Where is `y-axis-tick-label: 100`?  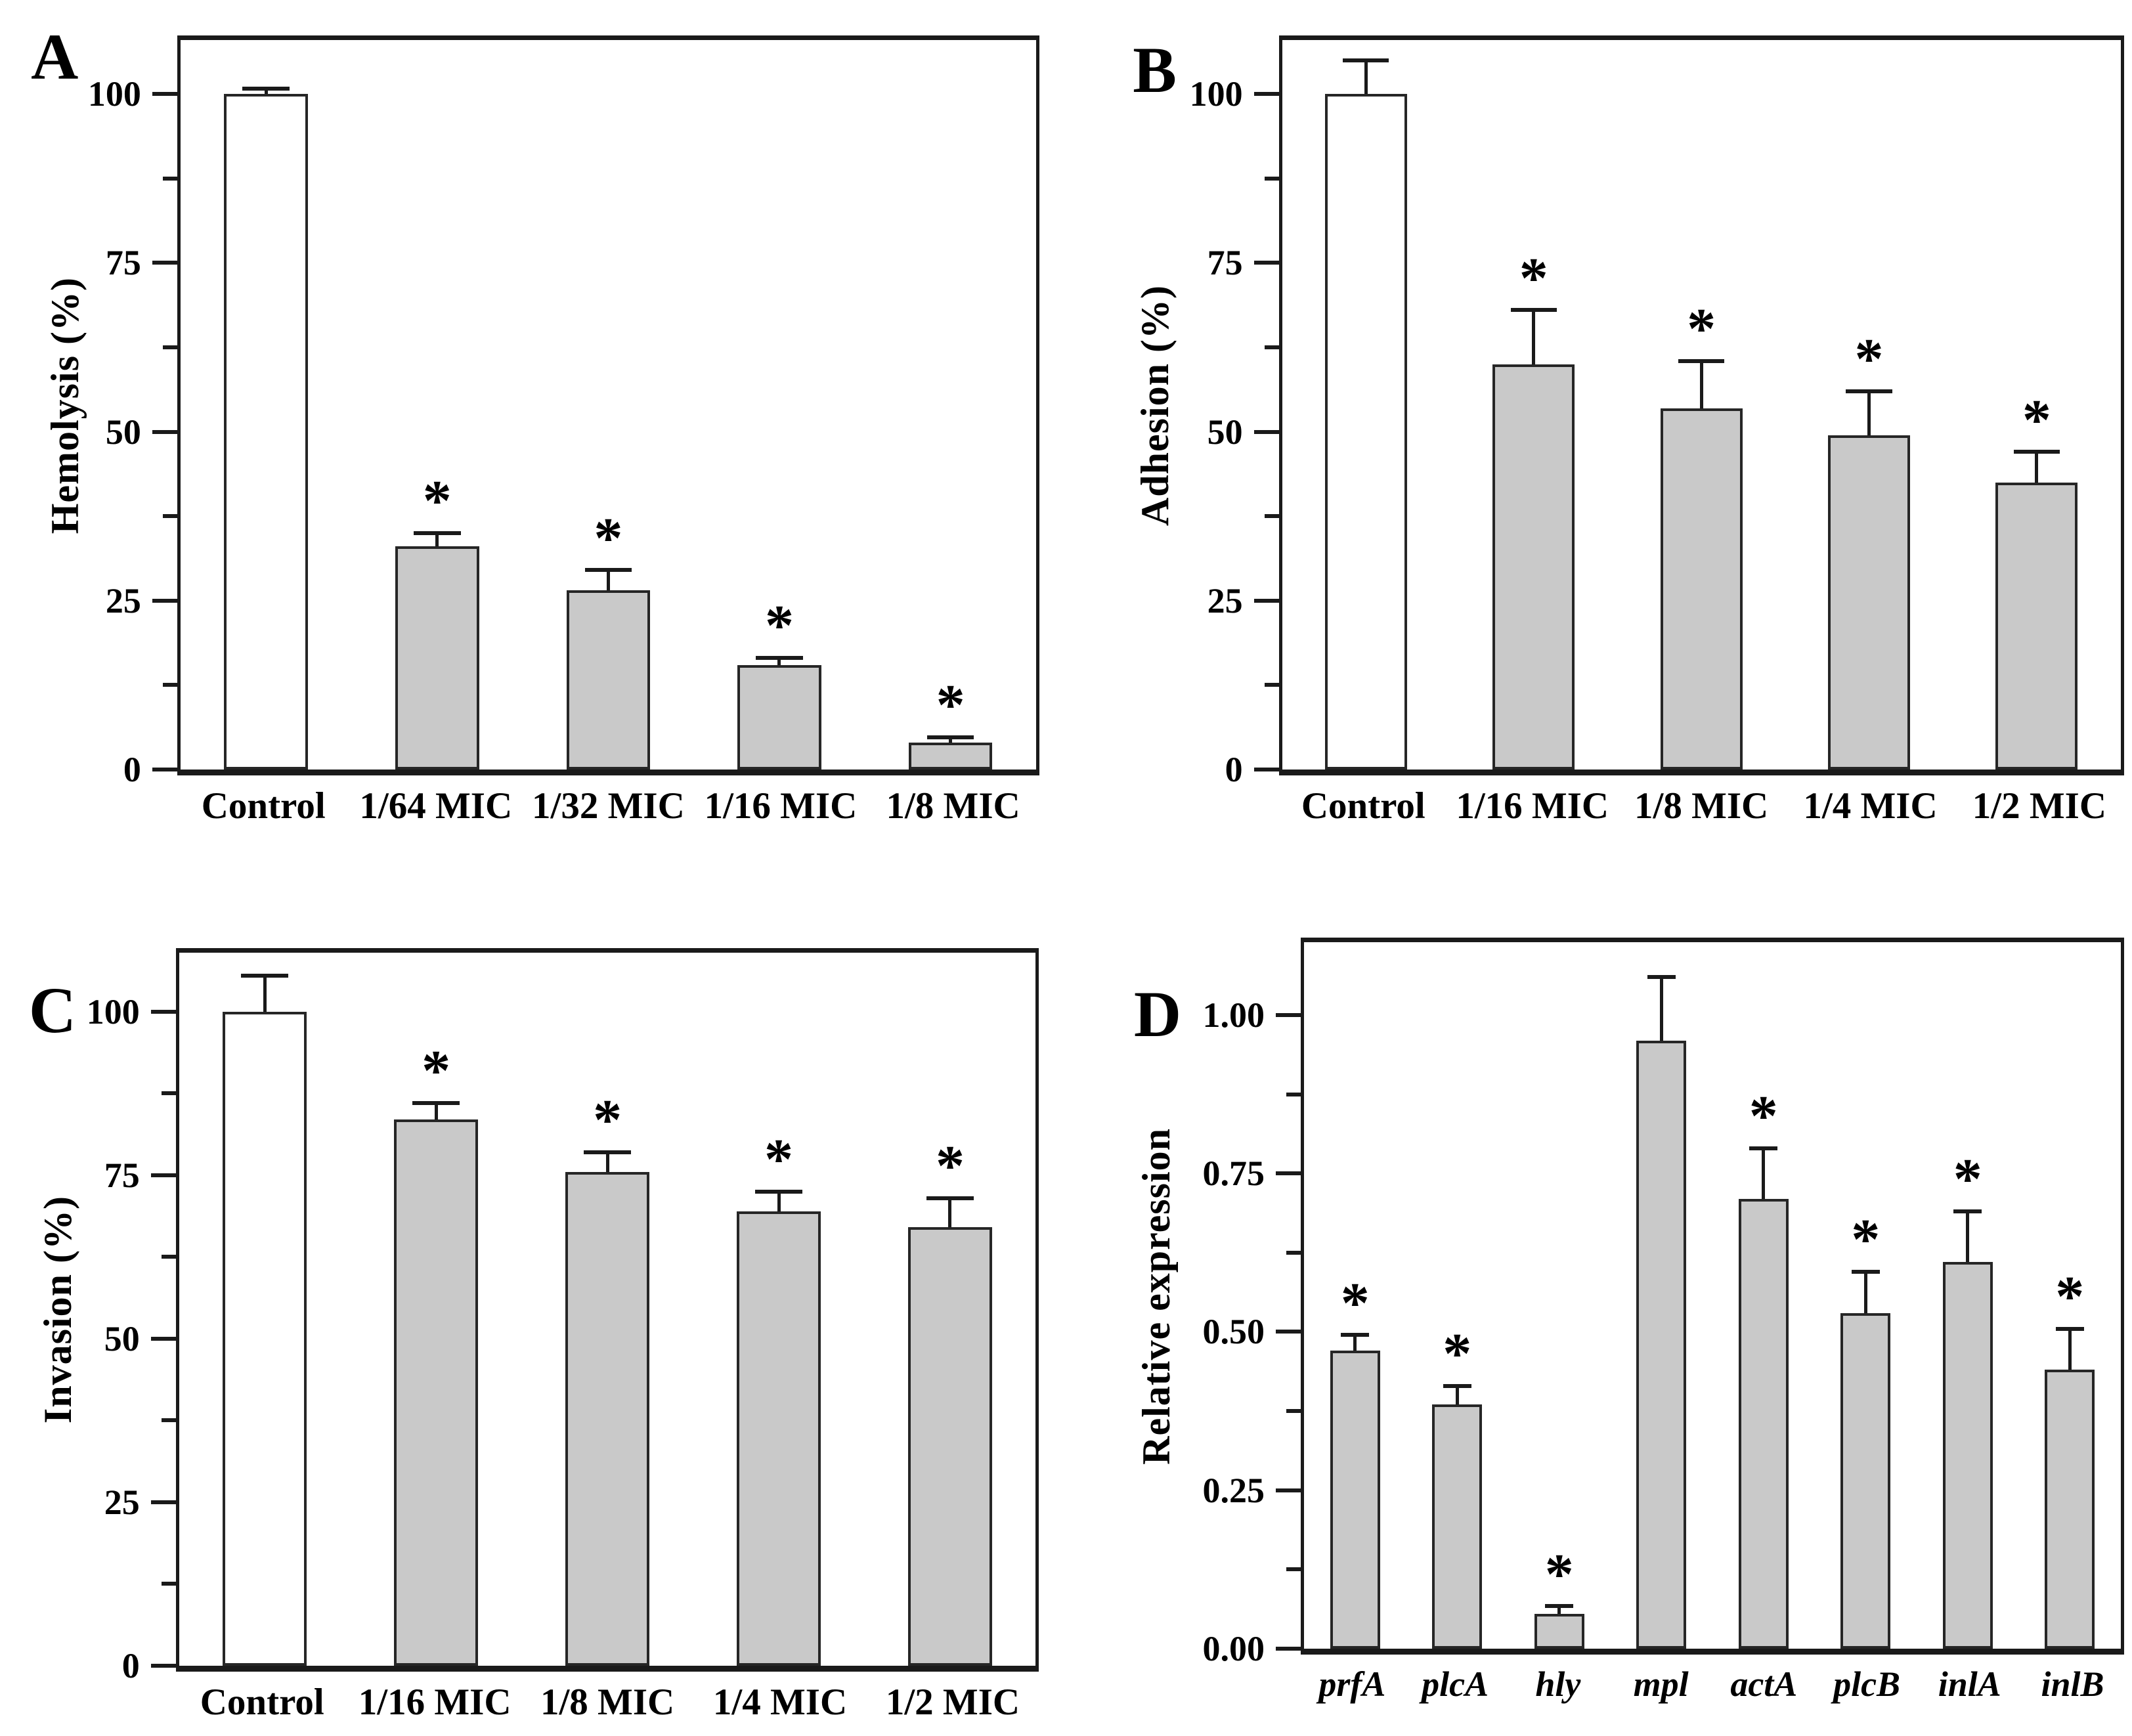 y-axis-tick-label: 100 is located at coordinates (114, 94).